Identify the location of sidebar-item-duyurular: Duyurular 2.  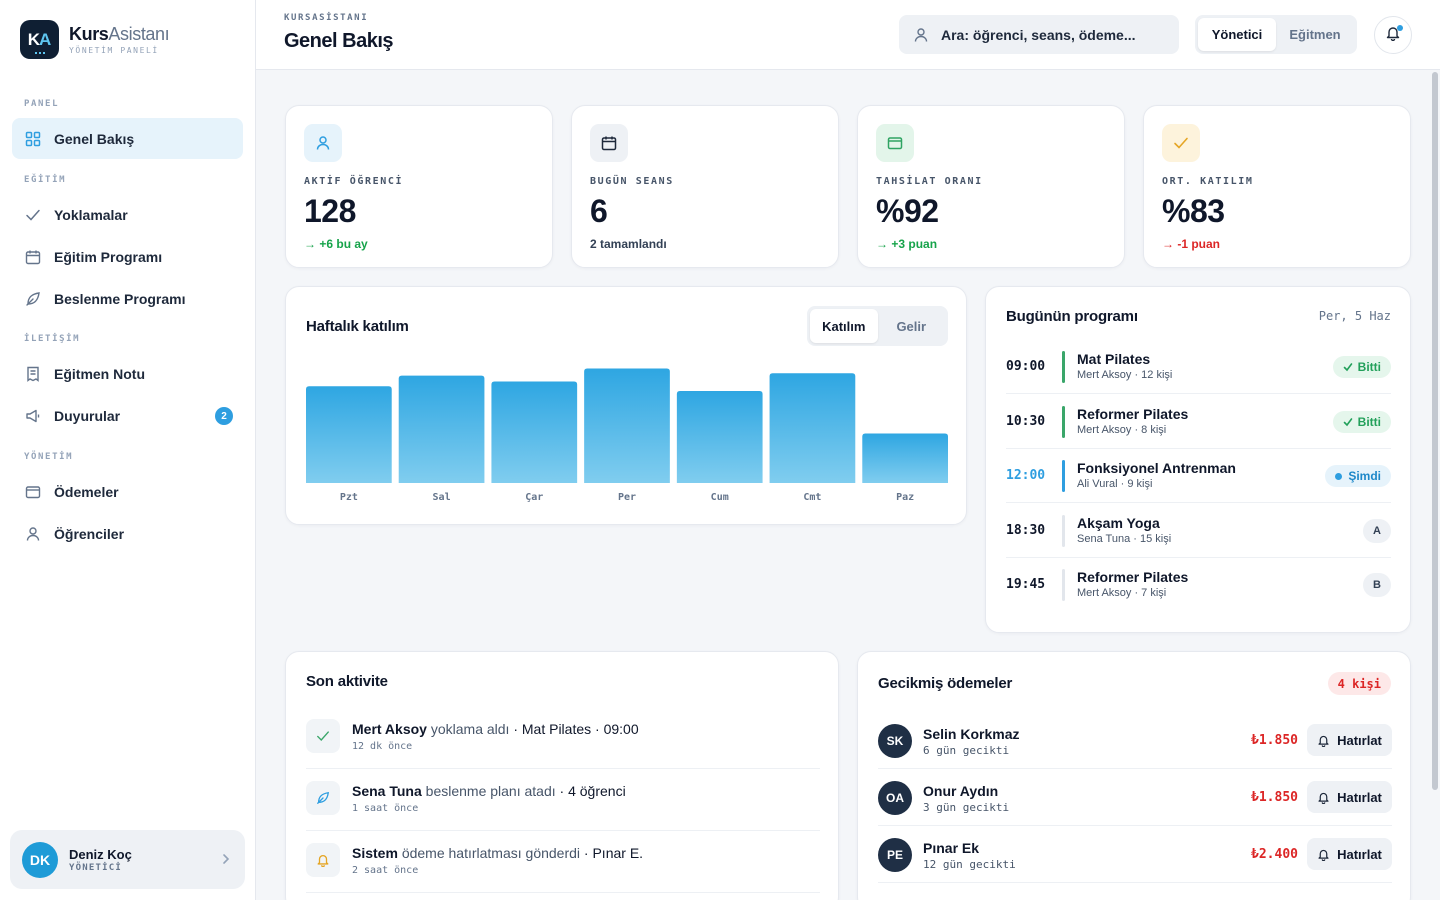
(127, 415).